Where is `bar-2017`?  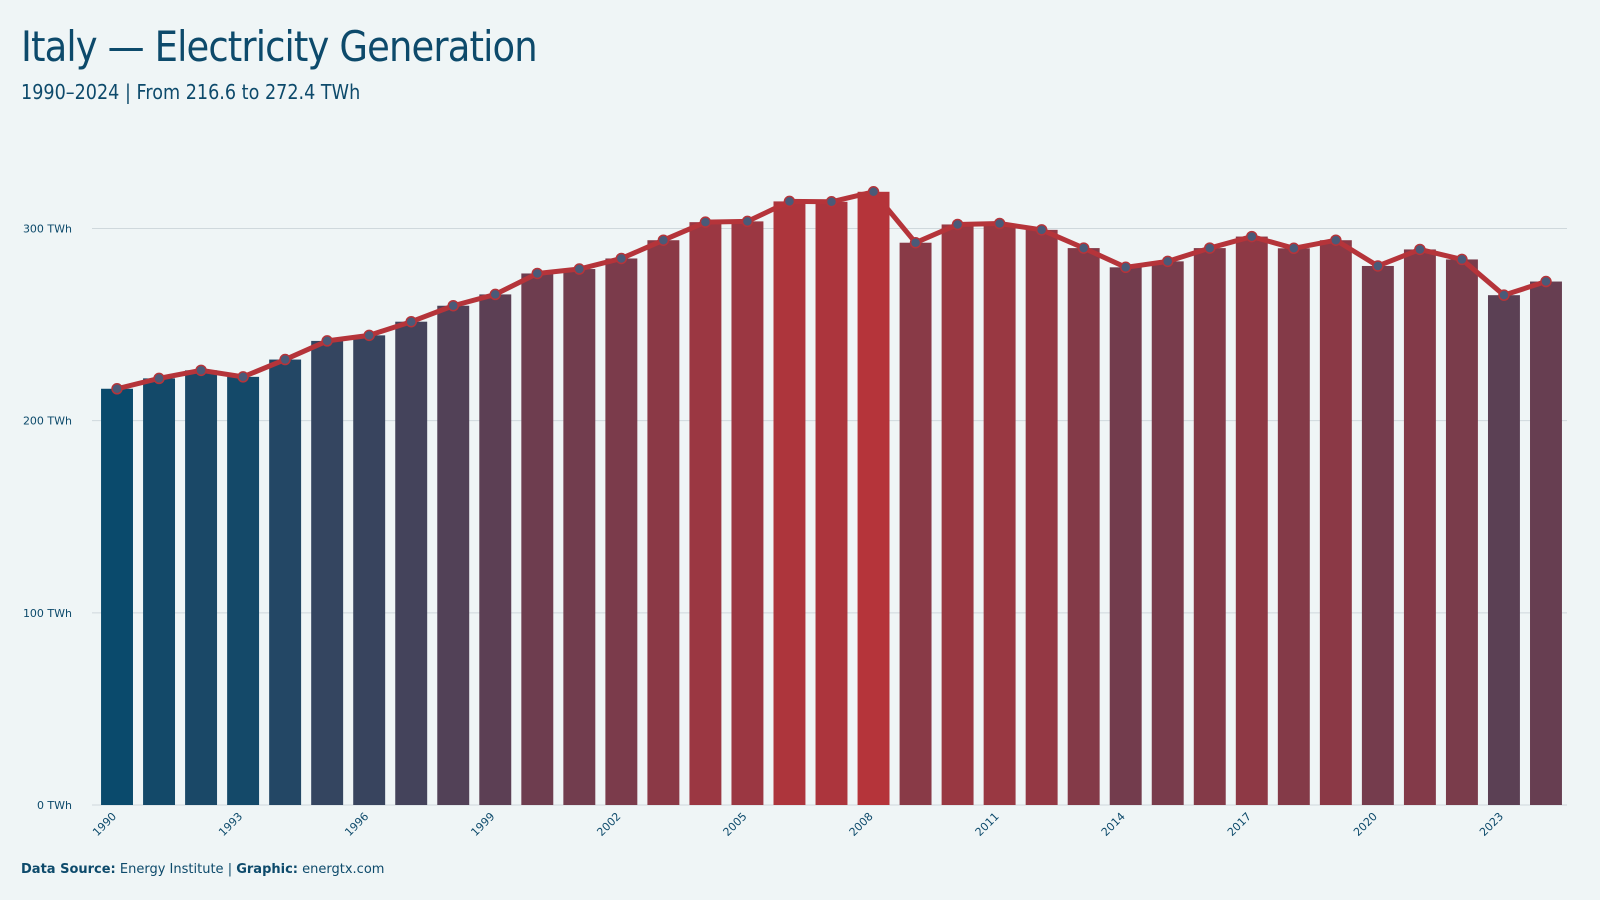 bar-2017 is located at coordinates (1251, 520).